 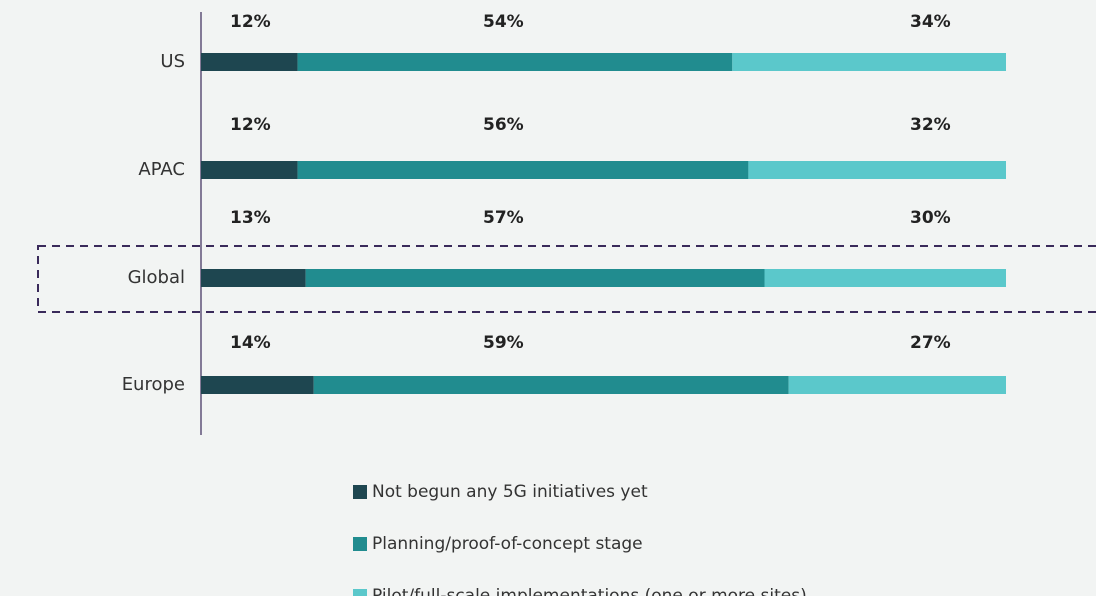 I want to click on value-label: 14%, so click(x=250, y=343).